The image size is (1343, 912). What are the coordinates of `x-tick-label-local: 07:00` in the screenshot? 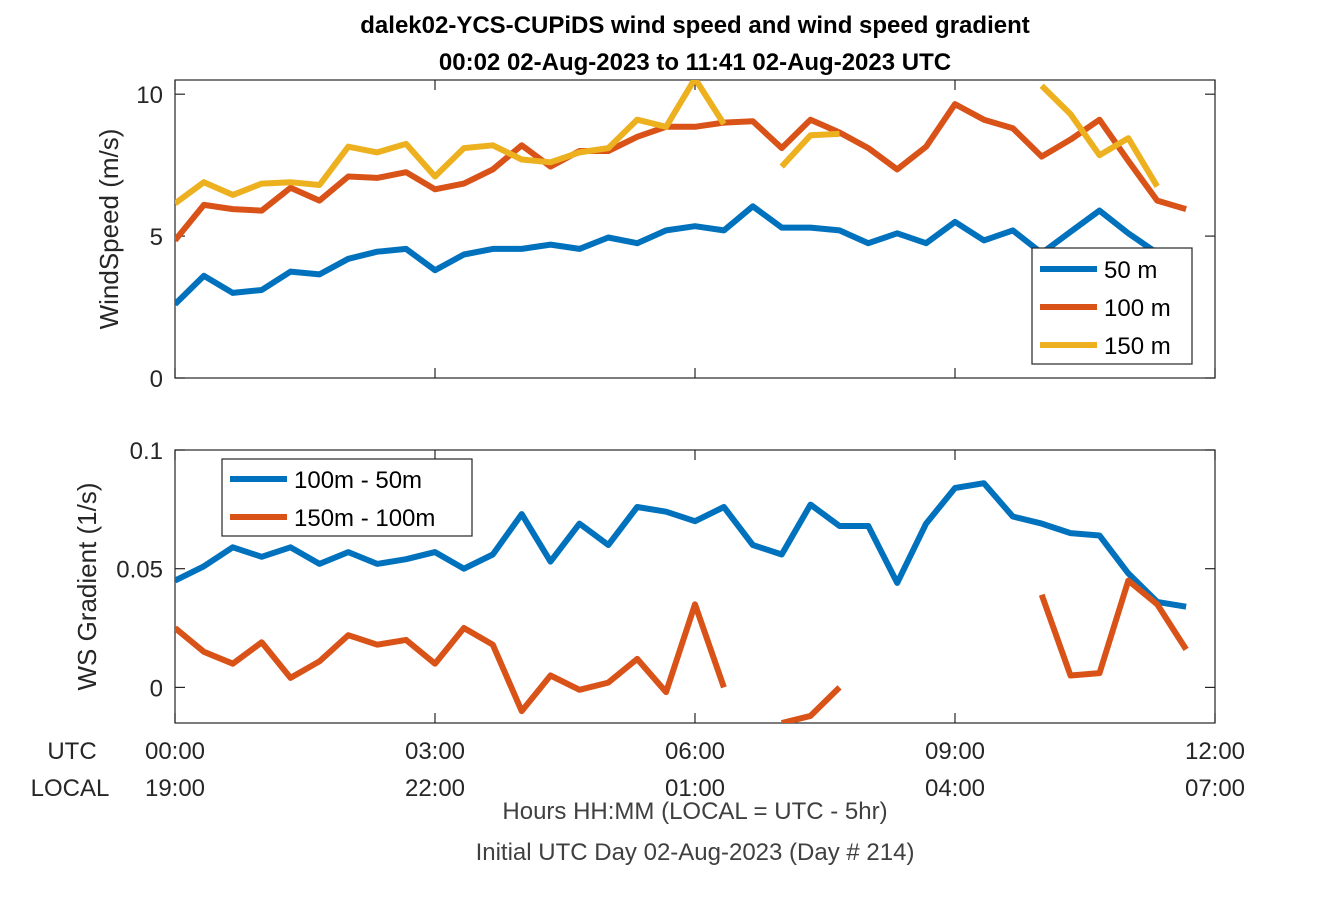 It's located at (1215, 788).